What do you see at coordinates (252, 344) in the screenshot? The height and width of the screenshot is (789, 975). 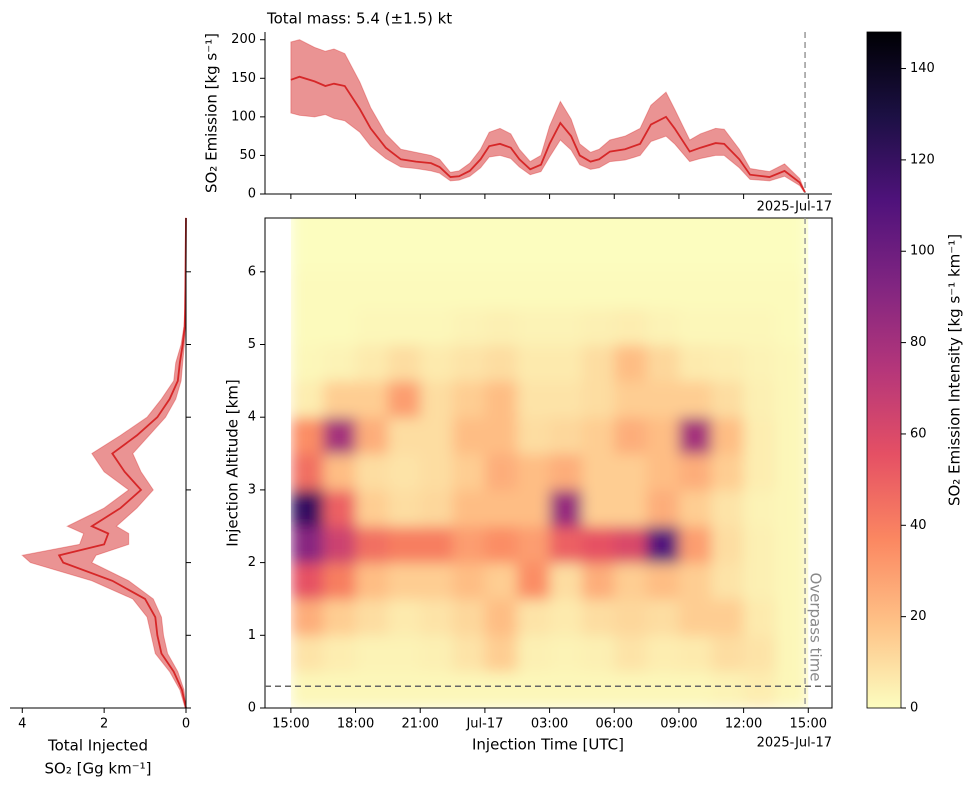 I see `y-tick-label: 5` at bounding box center [252, 344].